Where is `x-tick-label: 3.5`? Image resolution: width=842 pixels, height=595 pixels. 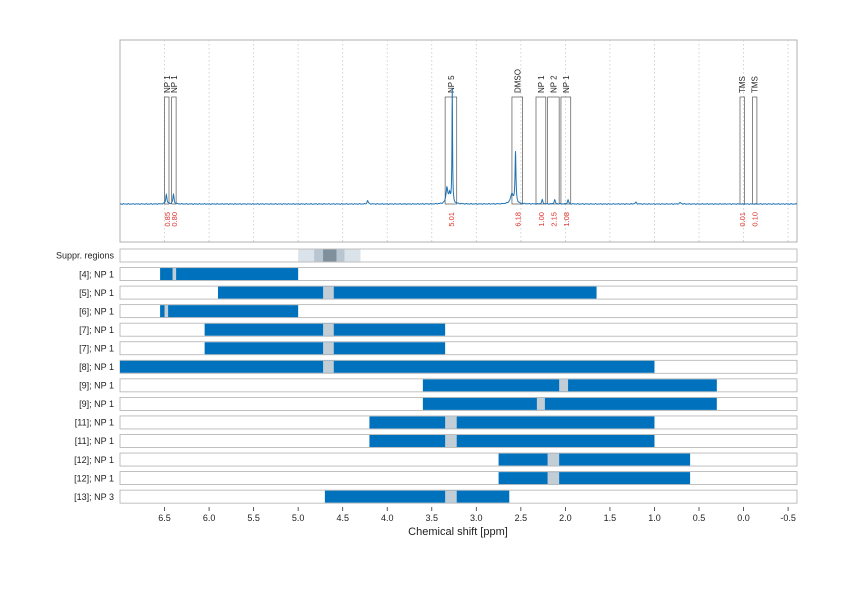 x-tick-label: 3.5 is located at coordinates (432, 518).